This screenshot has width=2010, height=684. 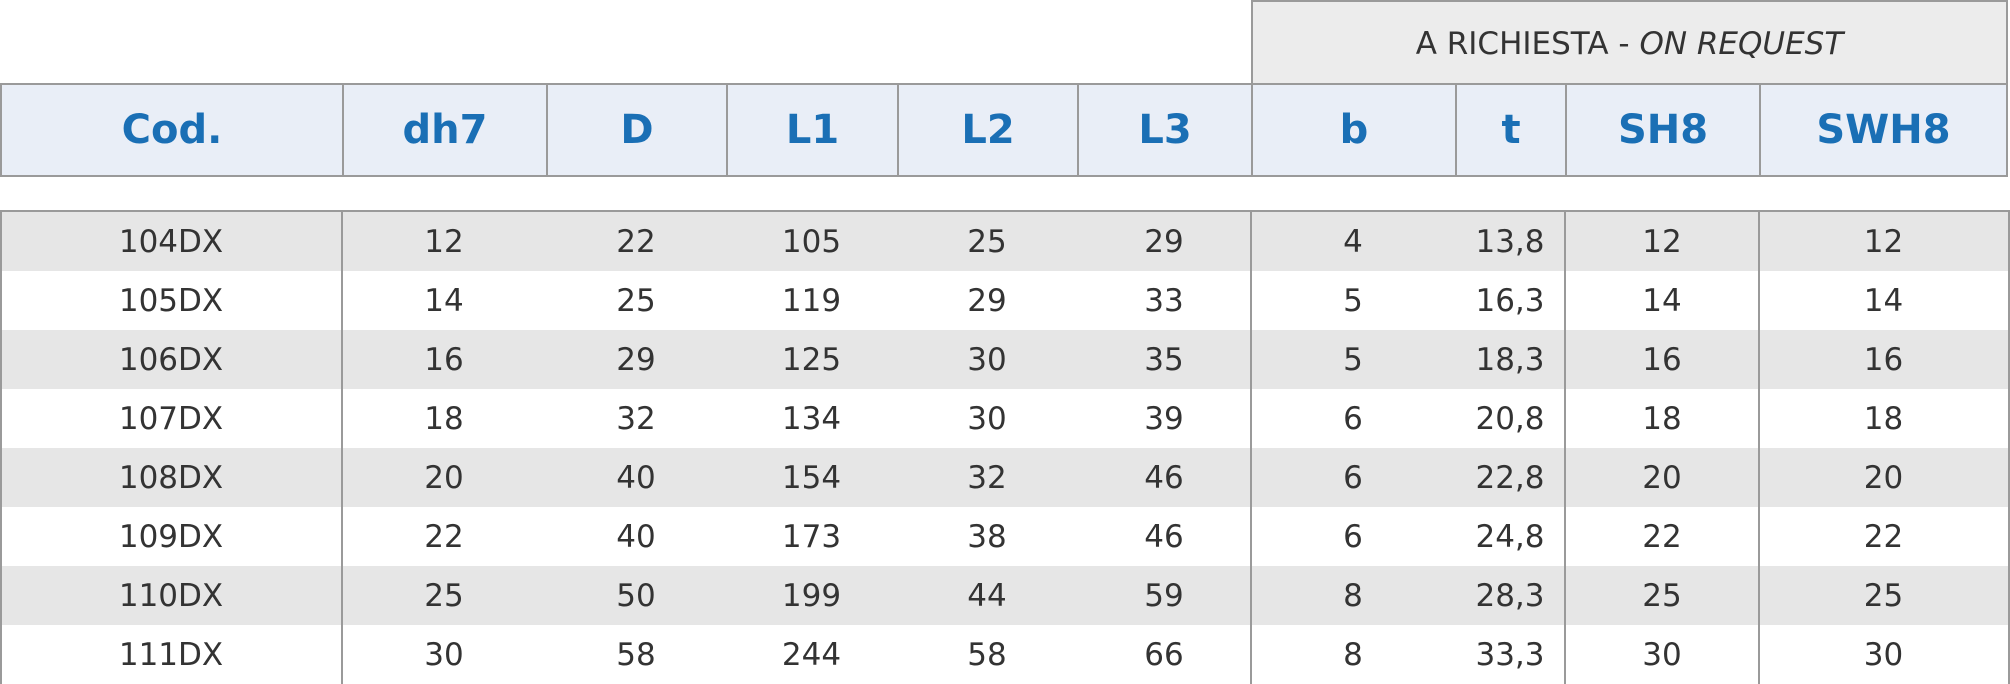 What do you see at coordinates (1164, 418) in the screenshot?
I see `table-cell: 39` at bounding box center [1164, 418].